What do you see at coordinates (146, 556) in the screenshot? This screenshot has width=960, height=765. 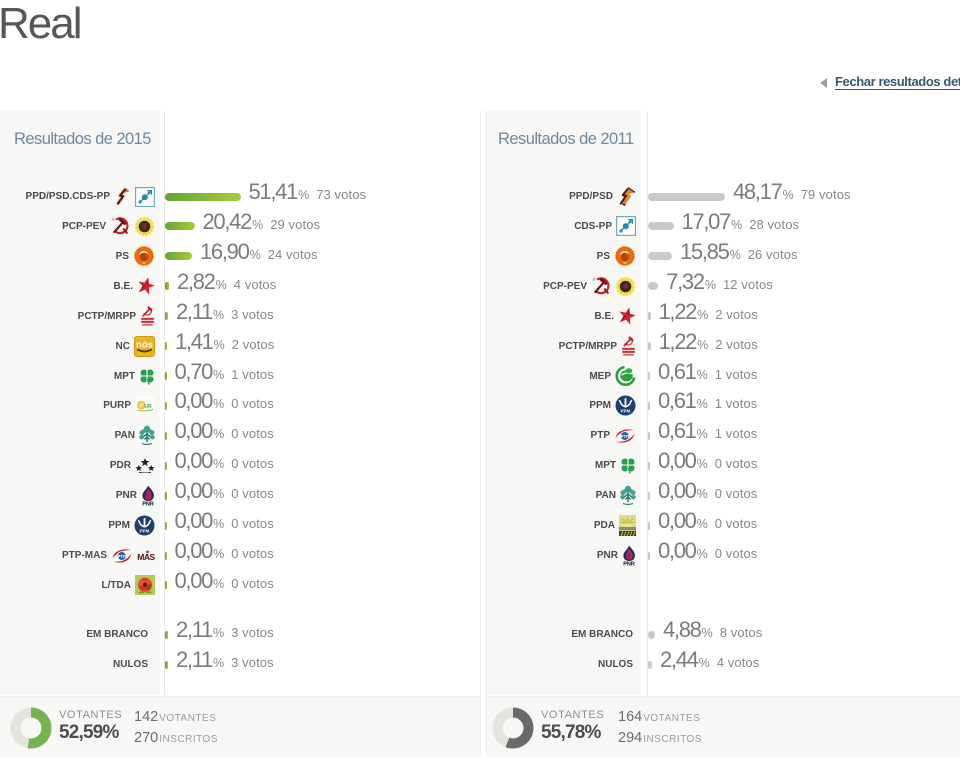 I see `svg-text: MAS` at bounding box center [146, 556].